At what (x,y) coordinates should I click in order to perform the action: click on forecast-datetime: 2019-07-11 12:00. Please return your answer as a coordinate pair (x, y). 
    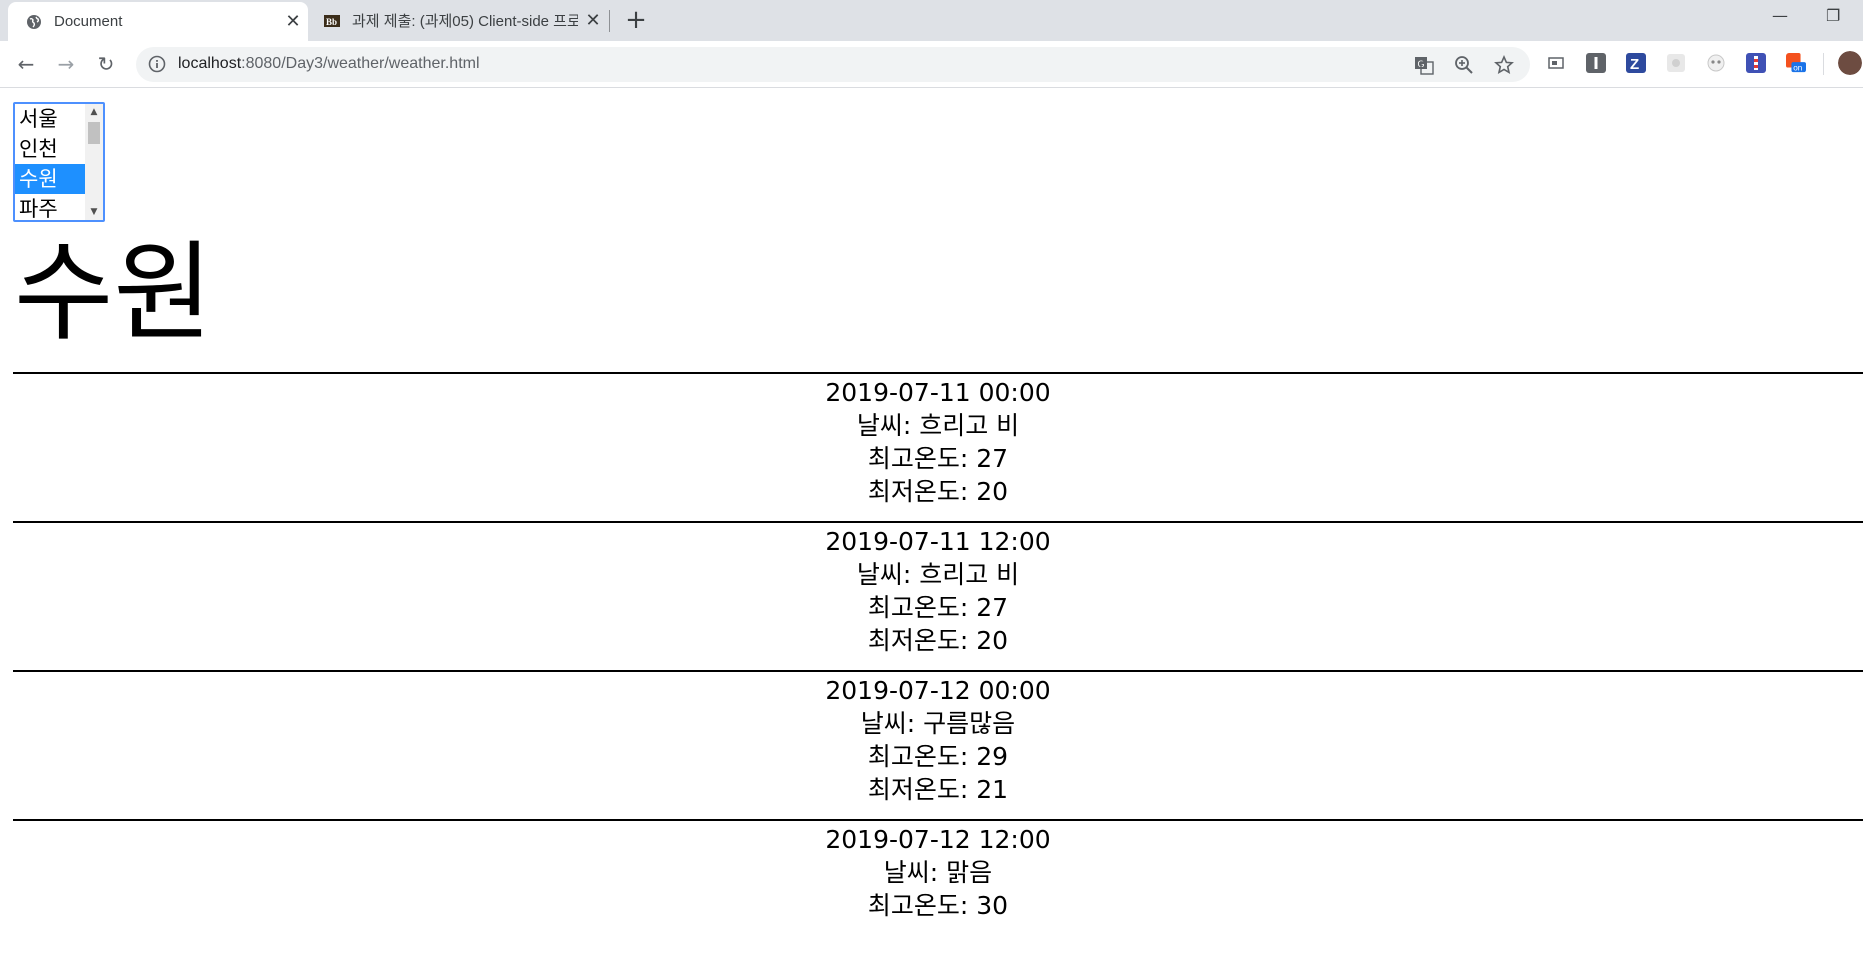
    Looking at the image, I should click on (938, 541).